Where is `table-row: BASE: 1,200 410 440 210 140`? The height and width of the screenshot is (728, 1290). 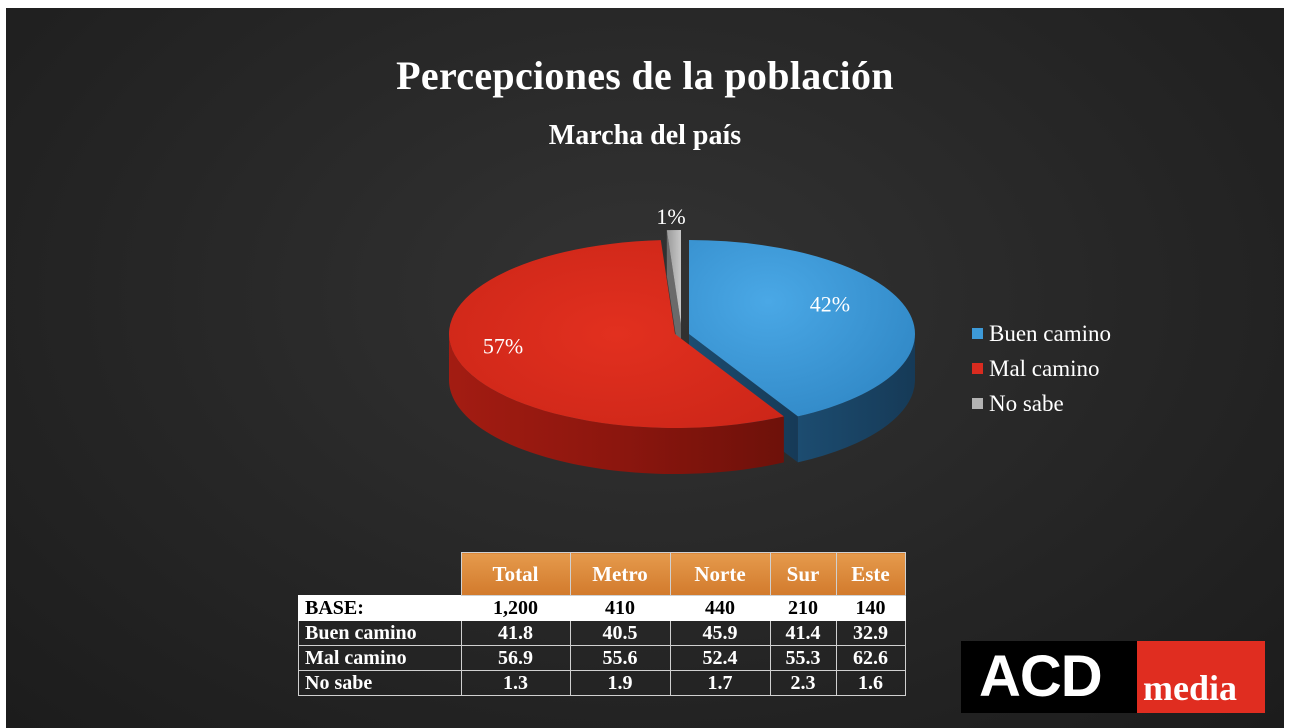 table-row: BASE: 1,200 410 440 210 140 is located at coordinates (602, 608).